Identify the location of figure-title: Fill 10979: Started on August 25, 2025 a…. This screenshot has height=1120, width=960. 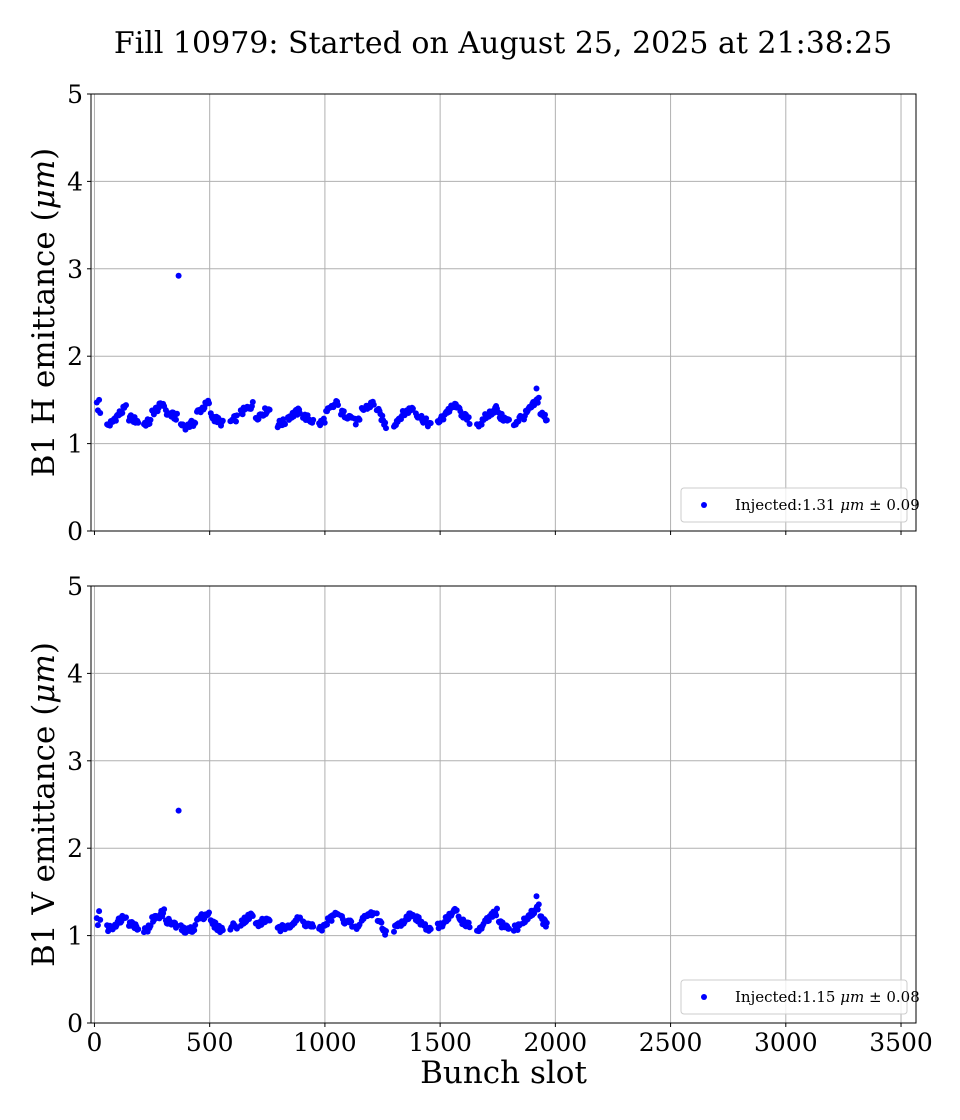
(503, 43).